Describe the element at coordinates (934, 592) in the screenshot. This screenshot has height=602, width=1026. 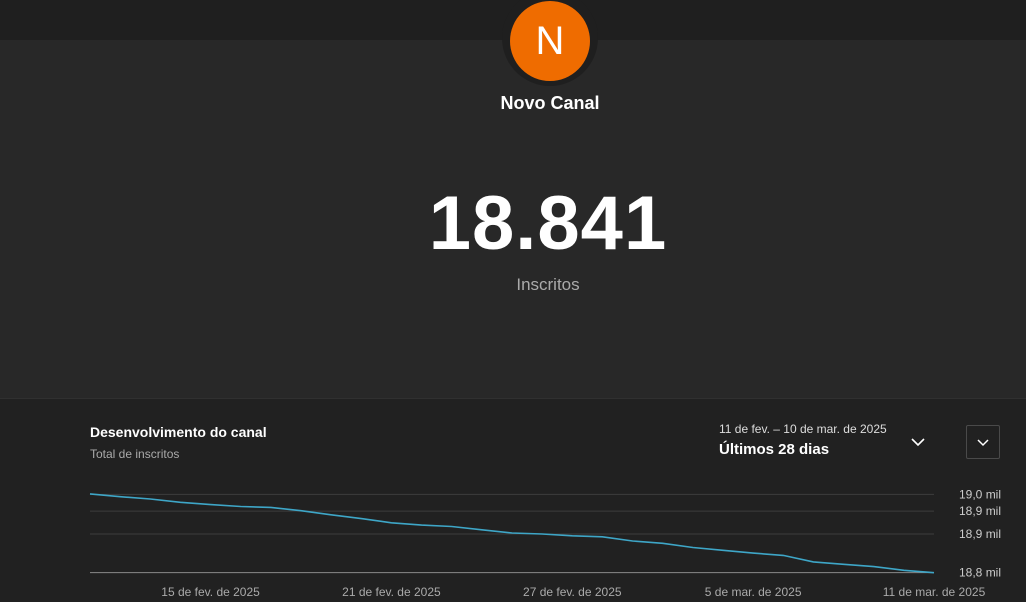
I see `x-tick-label: 11 de mar. de 2025` at that location.